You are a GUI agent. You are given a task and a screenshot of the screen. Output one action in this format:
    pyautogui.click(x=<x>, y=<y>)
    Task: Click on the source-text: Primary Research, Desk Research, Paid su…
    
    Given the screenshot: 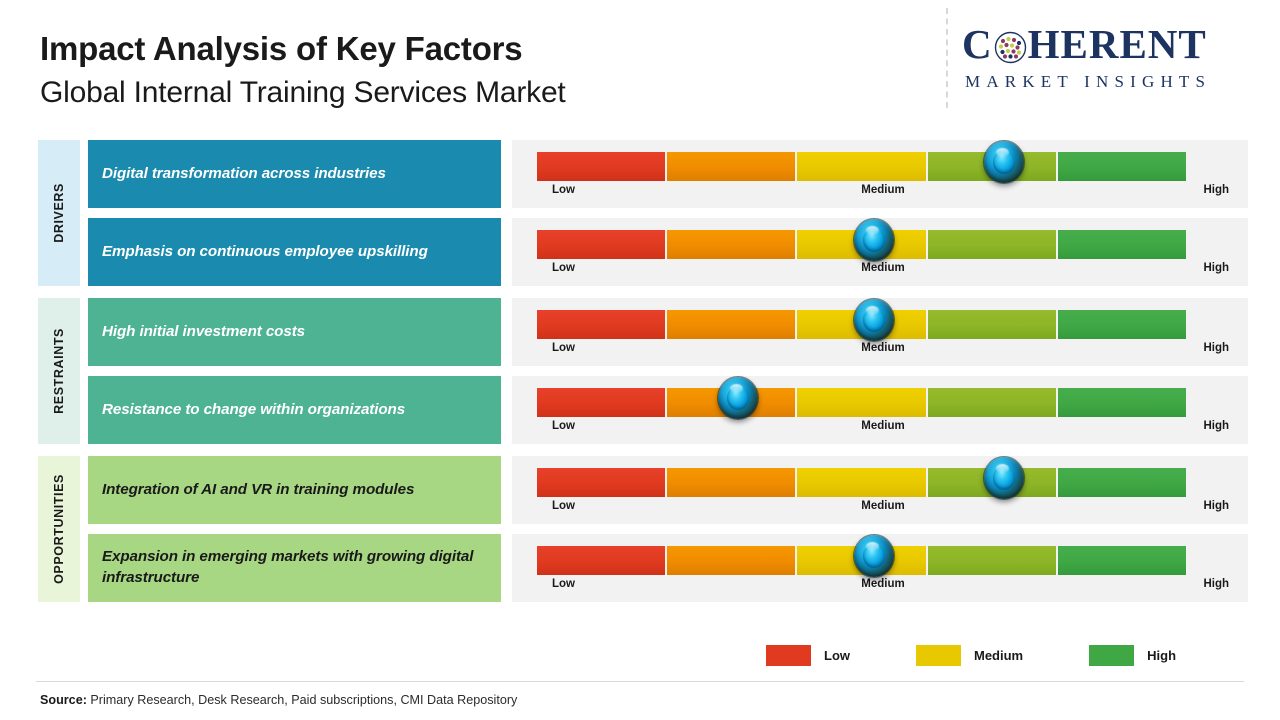 What is the action you would take?
    pyautogui.click(x=302, y=700)
    